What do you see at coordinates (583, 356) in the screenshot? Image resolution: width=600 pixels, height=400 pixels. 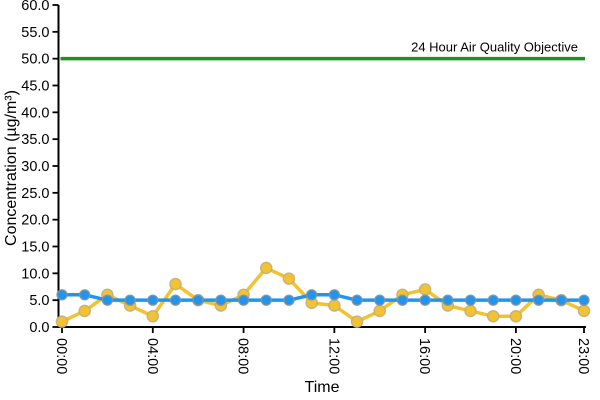 I see `x-tick-label: 23:00` at bounding box center [583, 356].